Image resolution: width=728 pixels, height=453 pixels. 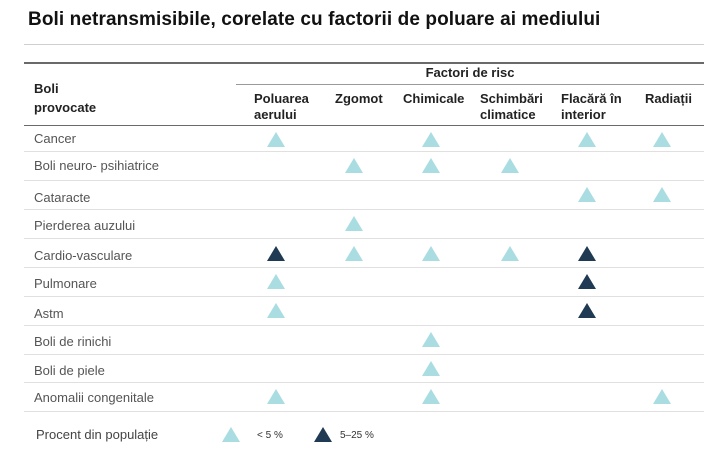 What do you see at coordinates (46, 88) in the screenshot?
I see `disease-header-line-1: Boli` at bounding box center [46, 88].